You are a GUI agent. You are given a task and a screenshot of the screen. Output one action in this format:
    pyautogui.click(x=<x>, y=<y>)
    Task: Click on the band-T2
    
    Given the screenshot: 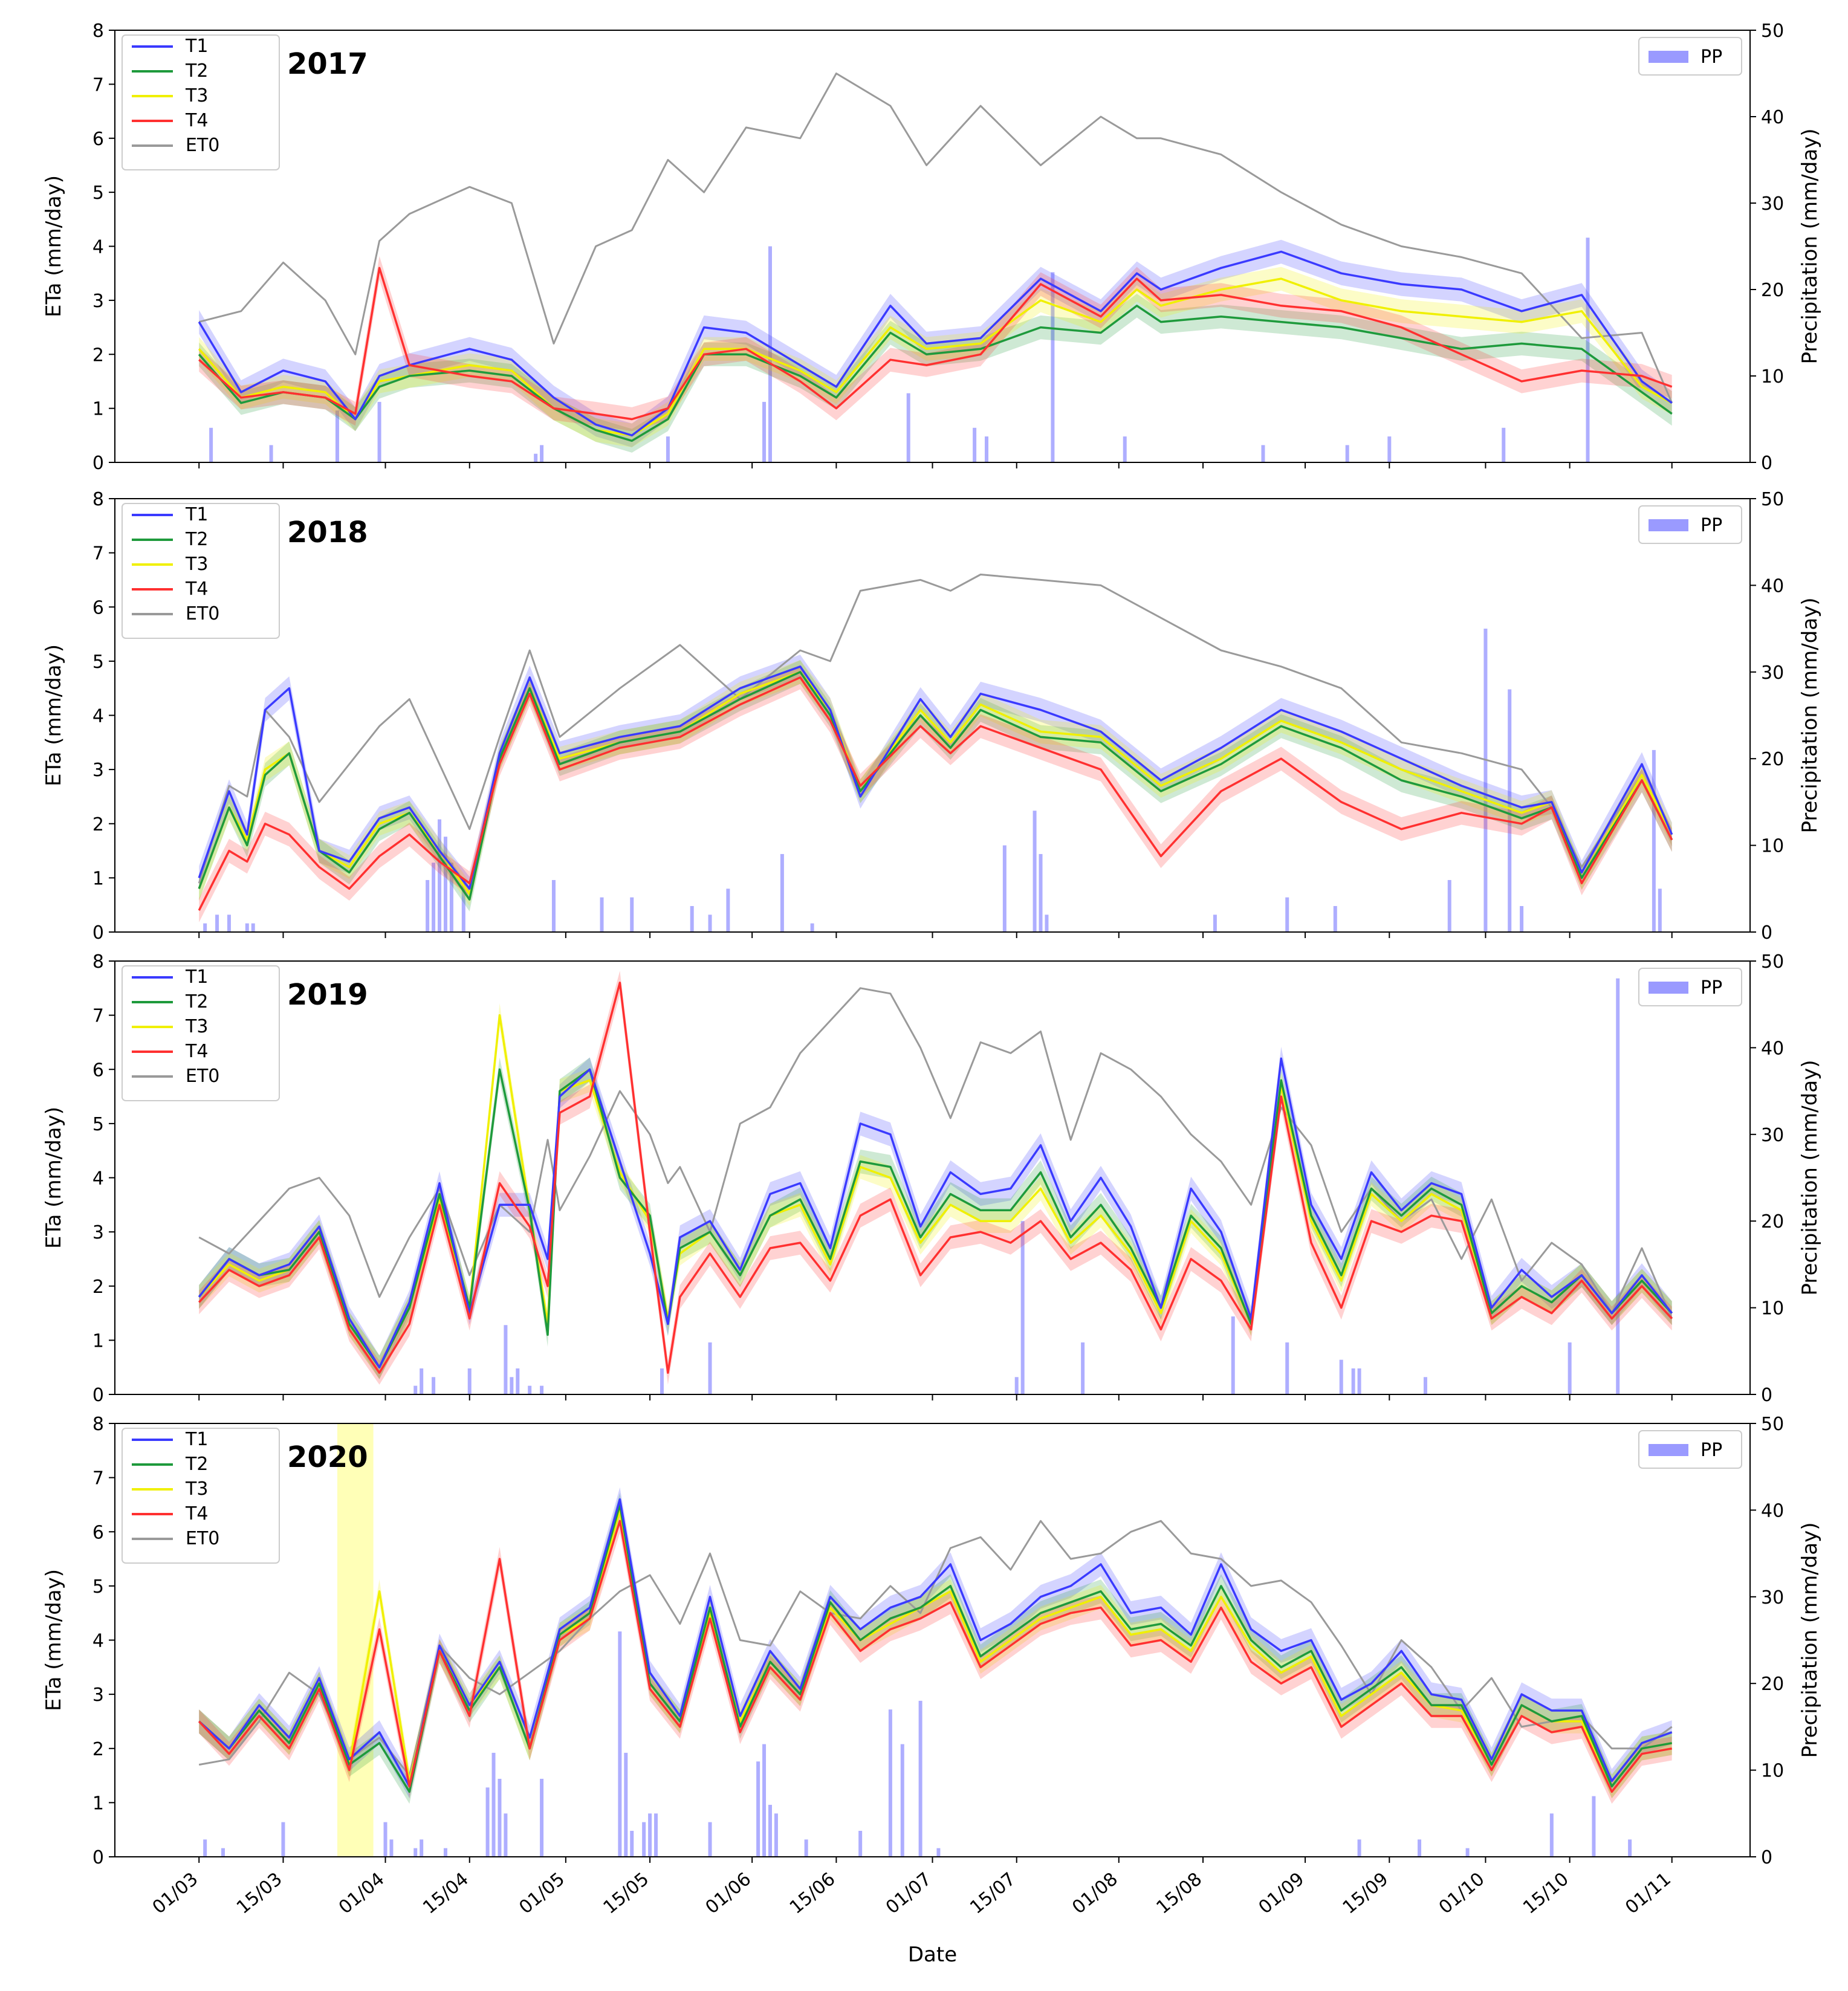 What is the action you would take?
    pyautogui.click(x=936, y=785)
    